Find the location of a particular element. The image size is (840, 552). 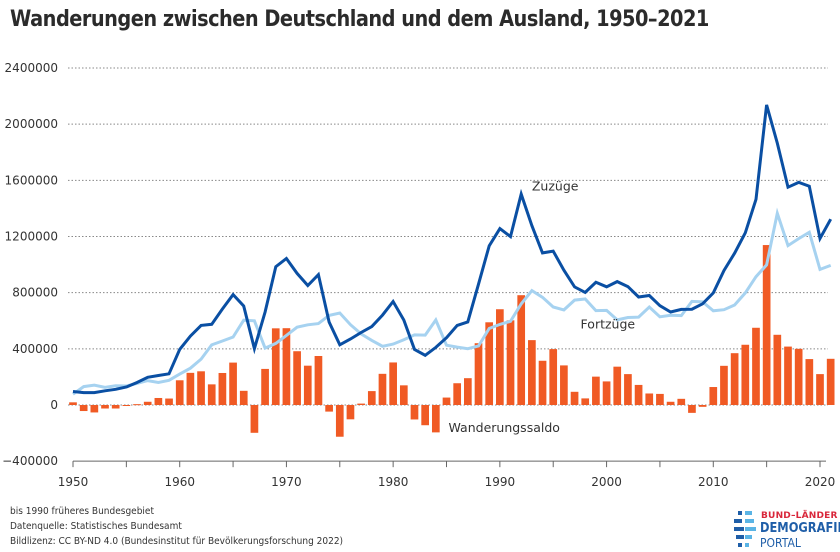

demografie-portal-logo: BUND–LÄNDER DEMOGRAFIE PORTAL is located at coordinates (787, 530).